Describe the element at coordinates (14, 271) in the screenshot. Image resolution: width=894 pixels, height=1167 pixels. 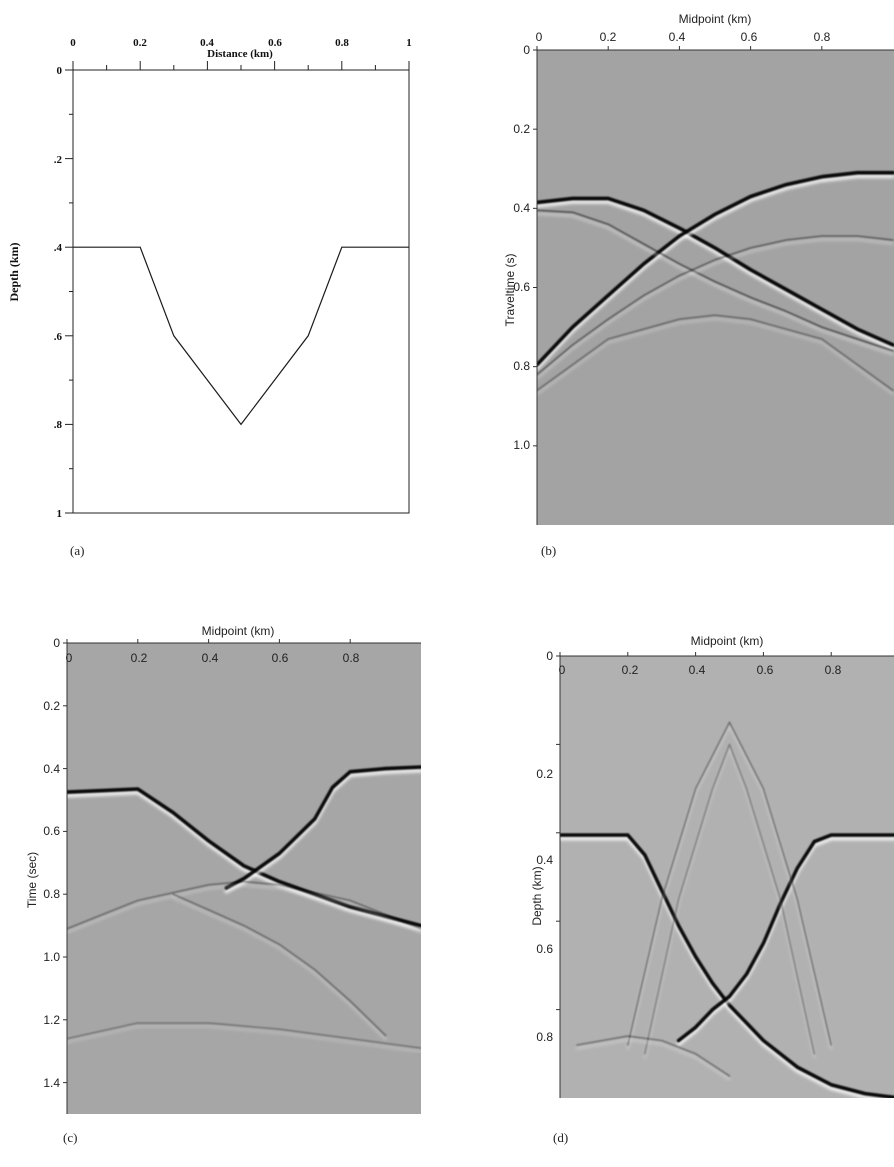
I see `panel-a-y-axis-label: Depth (km)` at that location.